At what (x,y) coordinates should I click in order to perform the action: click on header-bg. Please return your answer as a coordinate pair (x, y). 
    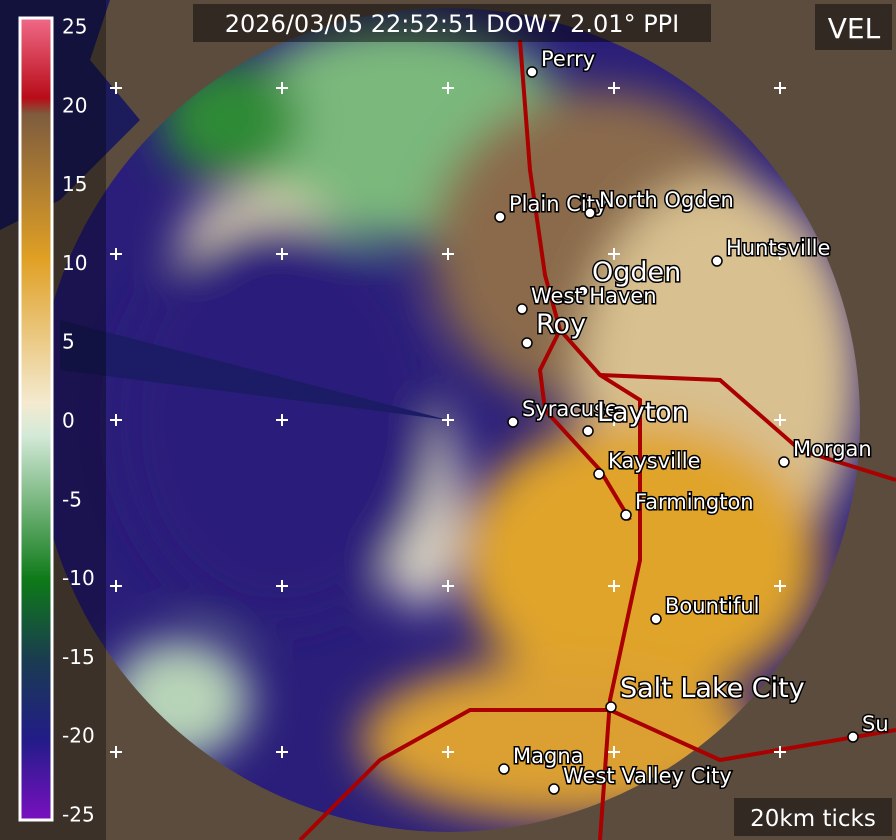
    Looking at the image, I should click on (452, 23).